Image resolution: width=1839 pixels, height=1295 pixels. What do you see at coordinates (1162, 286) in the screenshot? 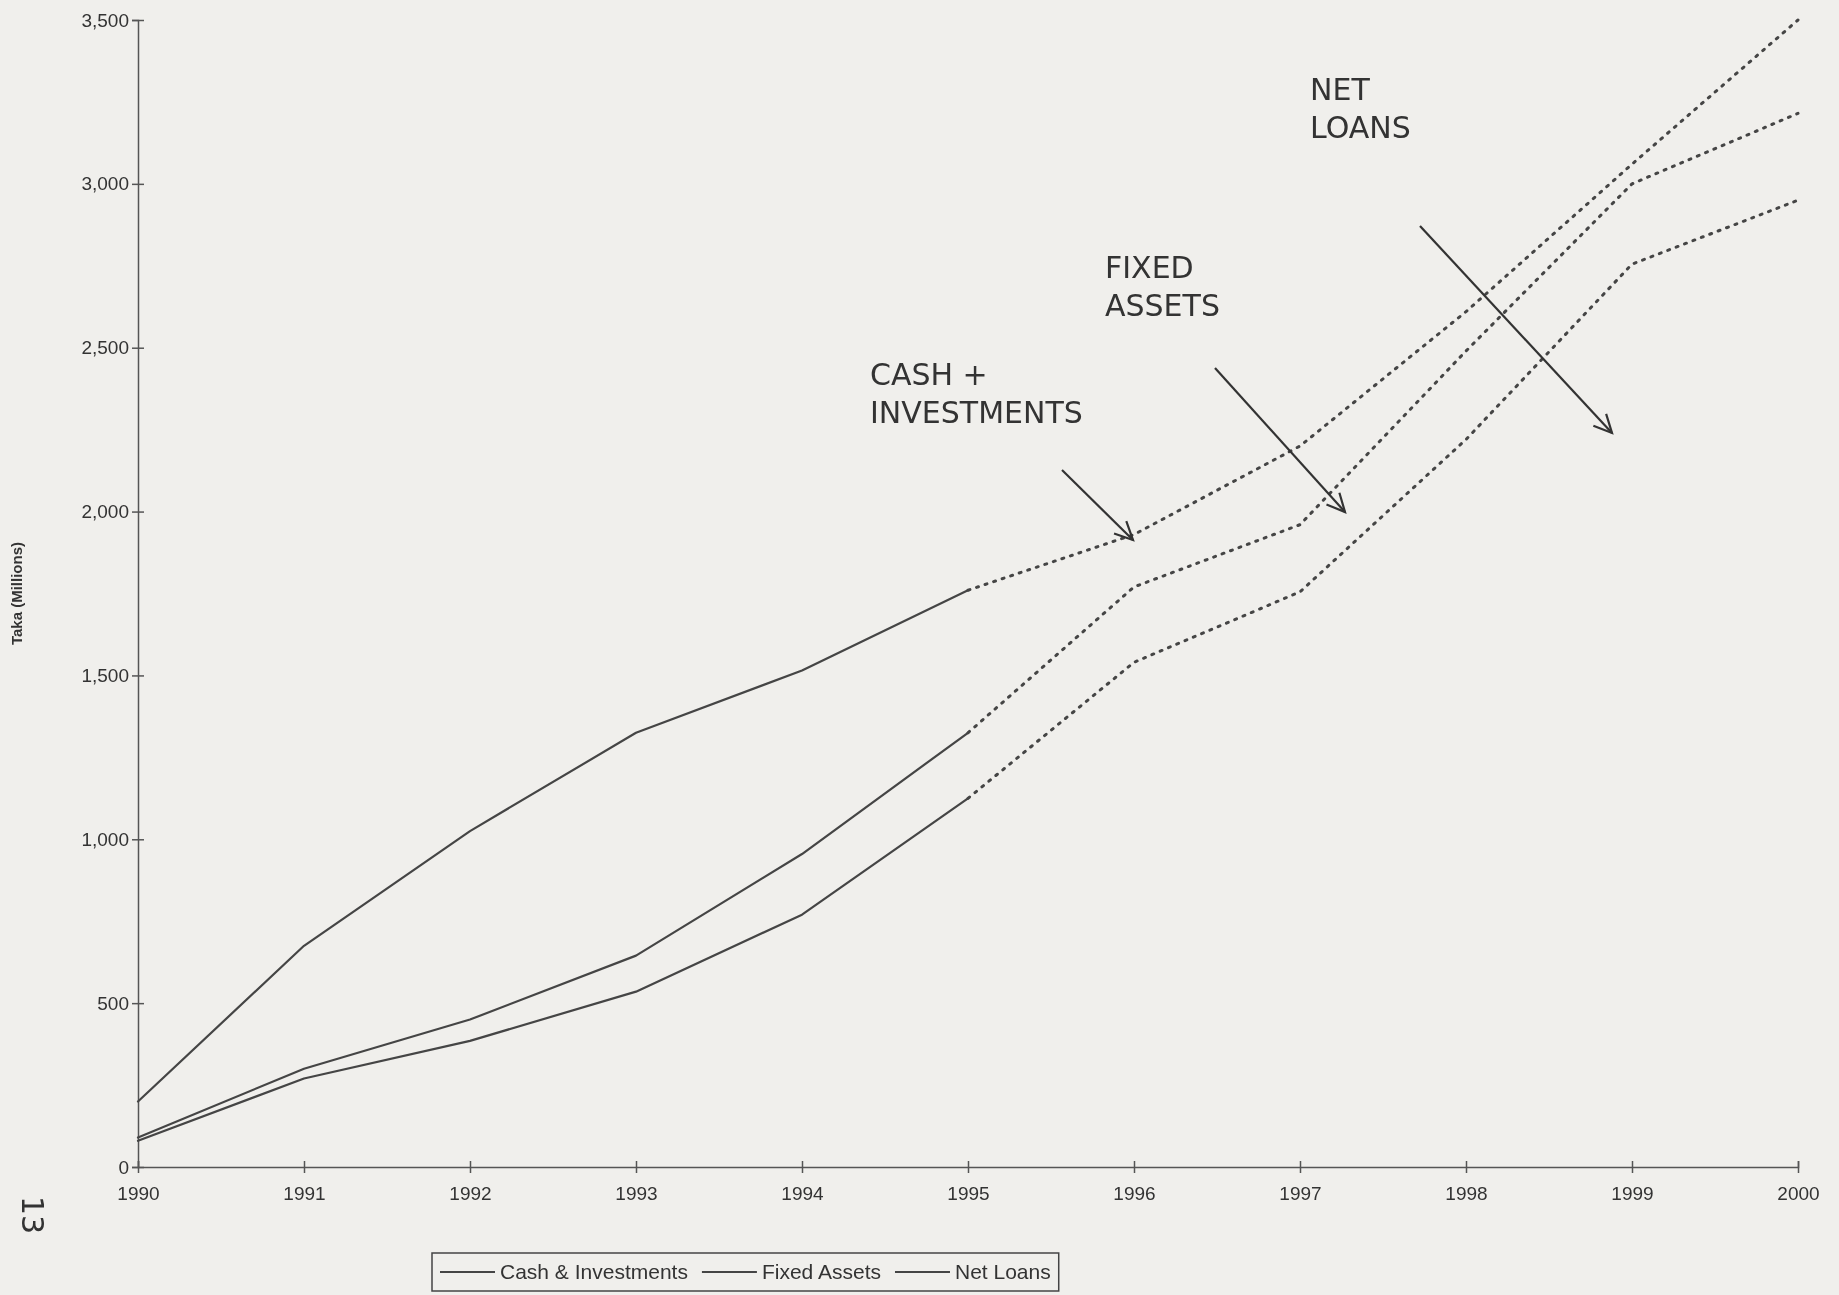
I see `annotation: FIXED ASSETS` at bounding box center [1162, 286].